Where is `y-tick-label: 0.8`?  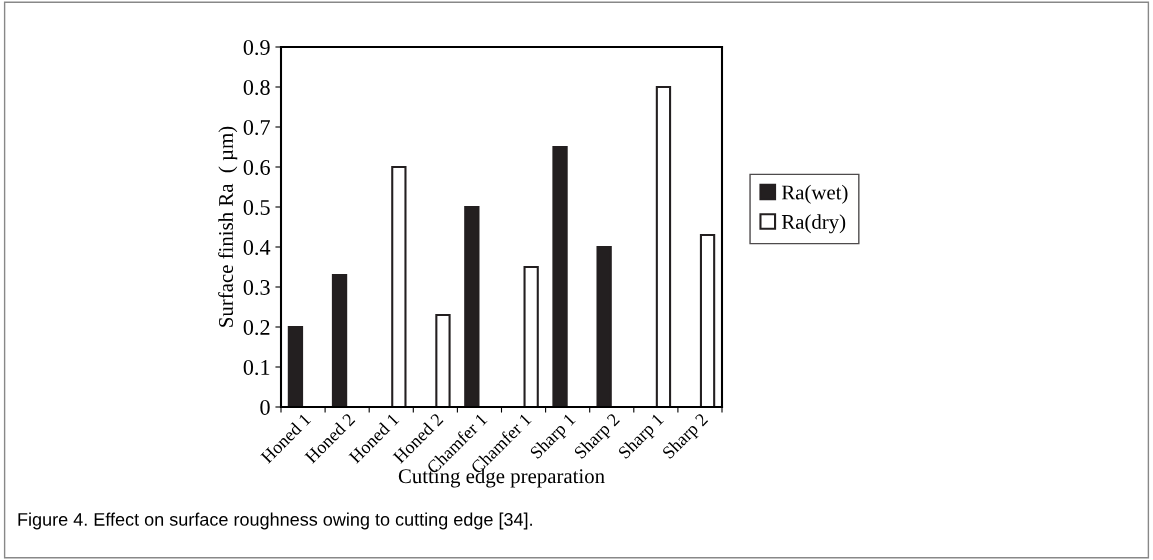
y-tick-label: 0.8 is located at coordinates (256, 87).